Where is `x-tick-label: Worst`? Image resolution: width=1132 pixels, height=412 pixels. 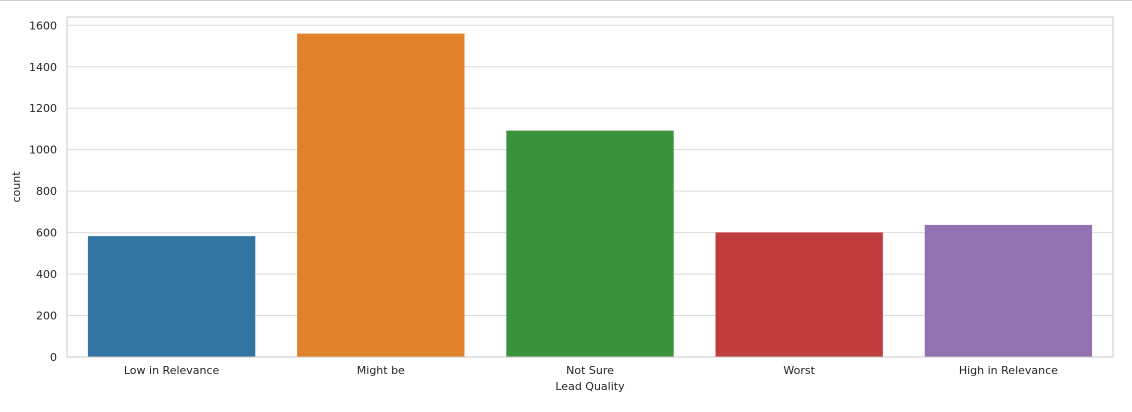 x-tick-label: Worst is located at coordinates (799, 370).